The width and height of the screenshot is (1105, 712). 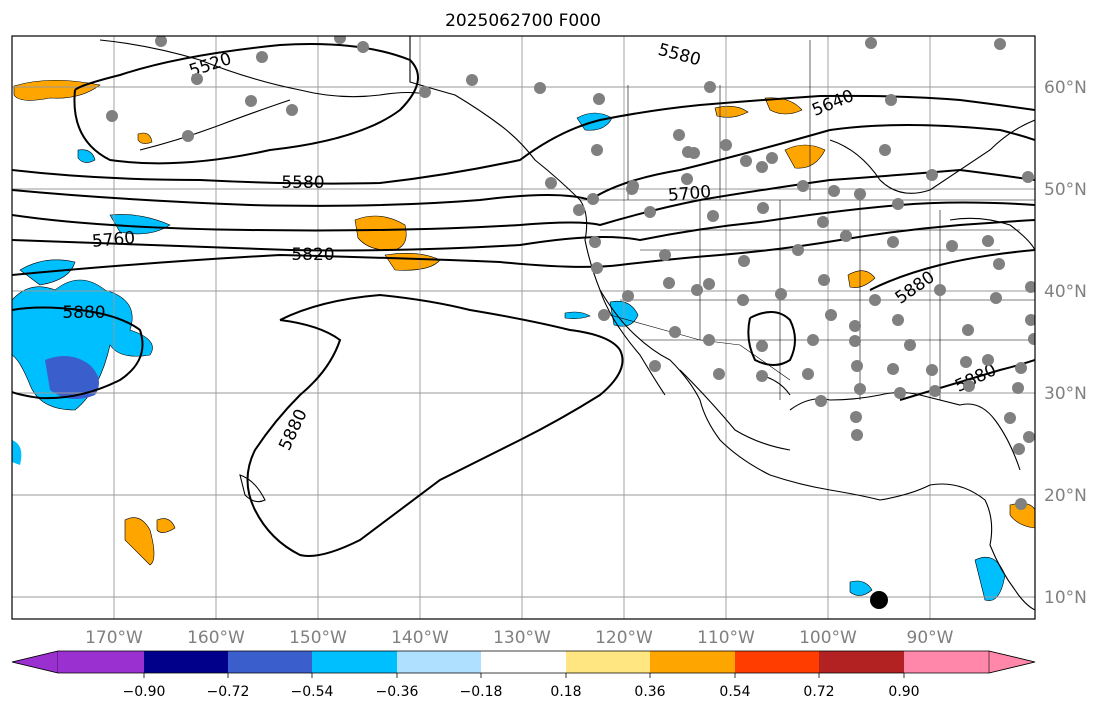 What do you see at coordinates (397, 692) in the screenshot?
I see `colorbar-tick: −0.36` at bounding box center [397, 692].